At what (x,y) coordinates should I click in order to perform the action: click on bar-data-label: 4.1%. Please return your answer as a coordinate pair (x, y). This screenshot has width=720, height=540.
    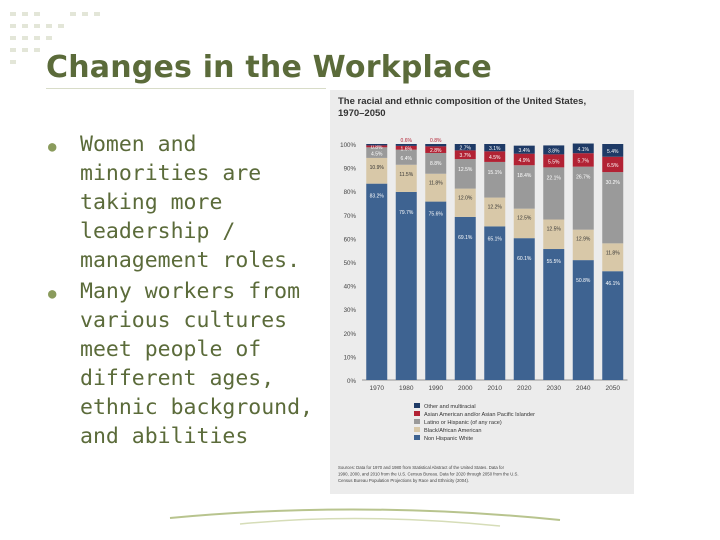
    Looking at the image, I should click on (584, 150).